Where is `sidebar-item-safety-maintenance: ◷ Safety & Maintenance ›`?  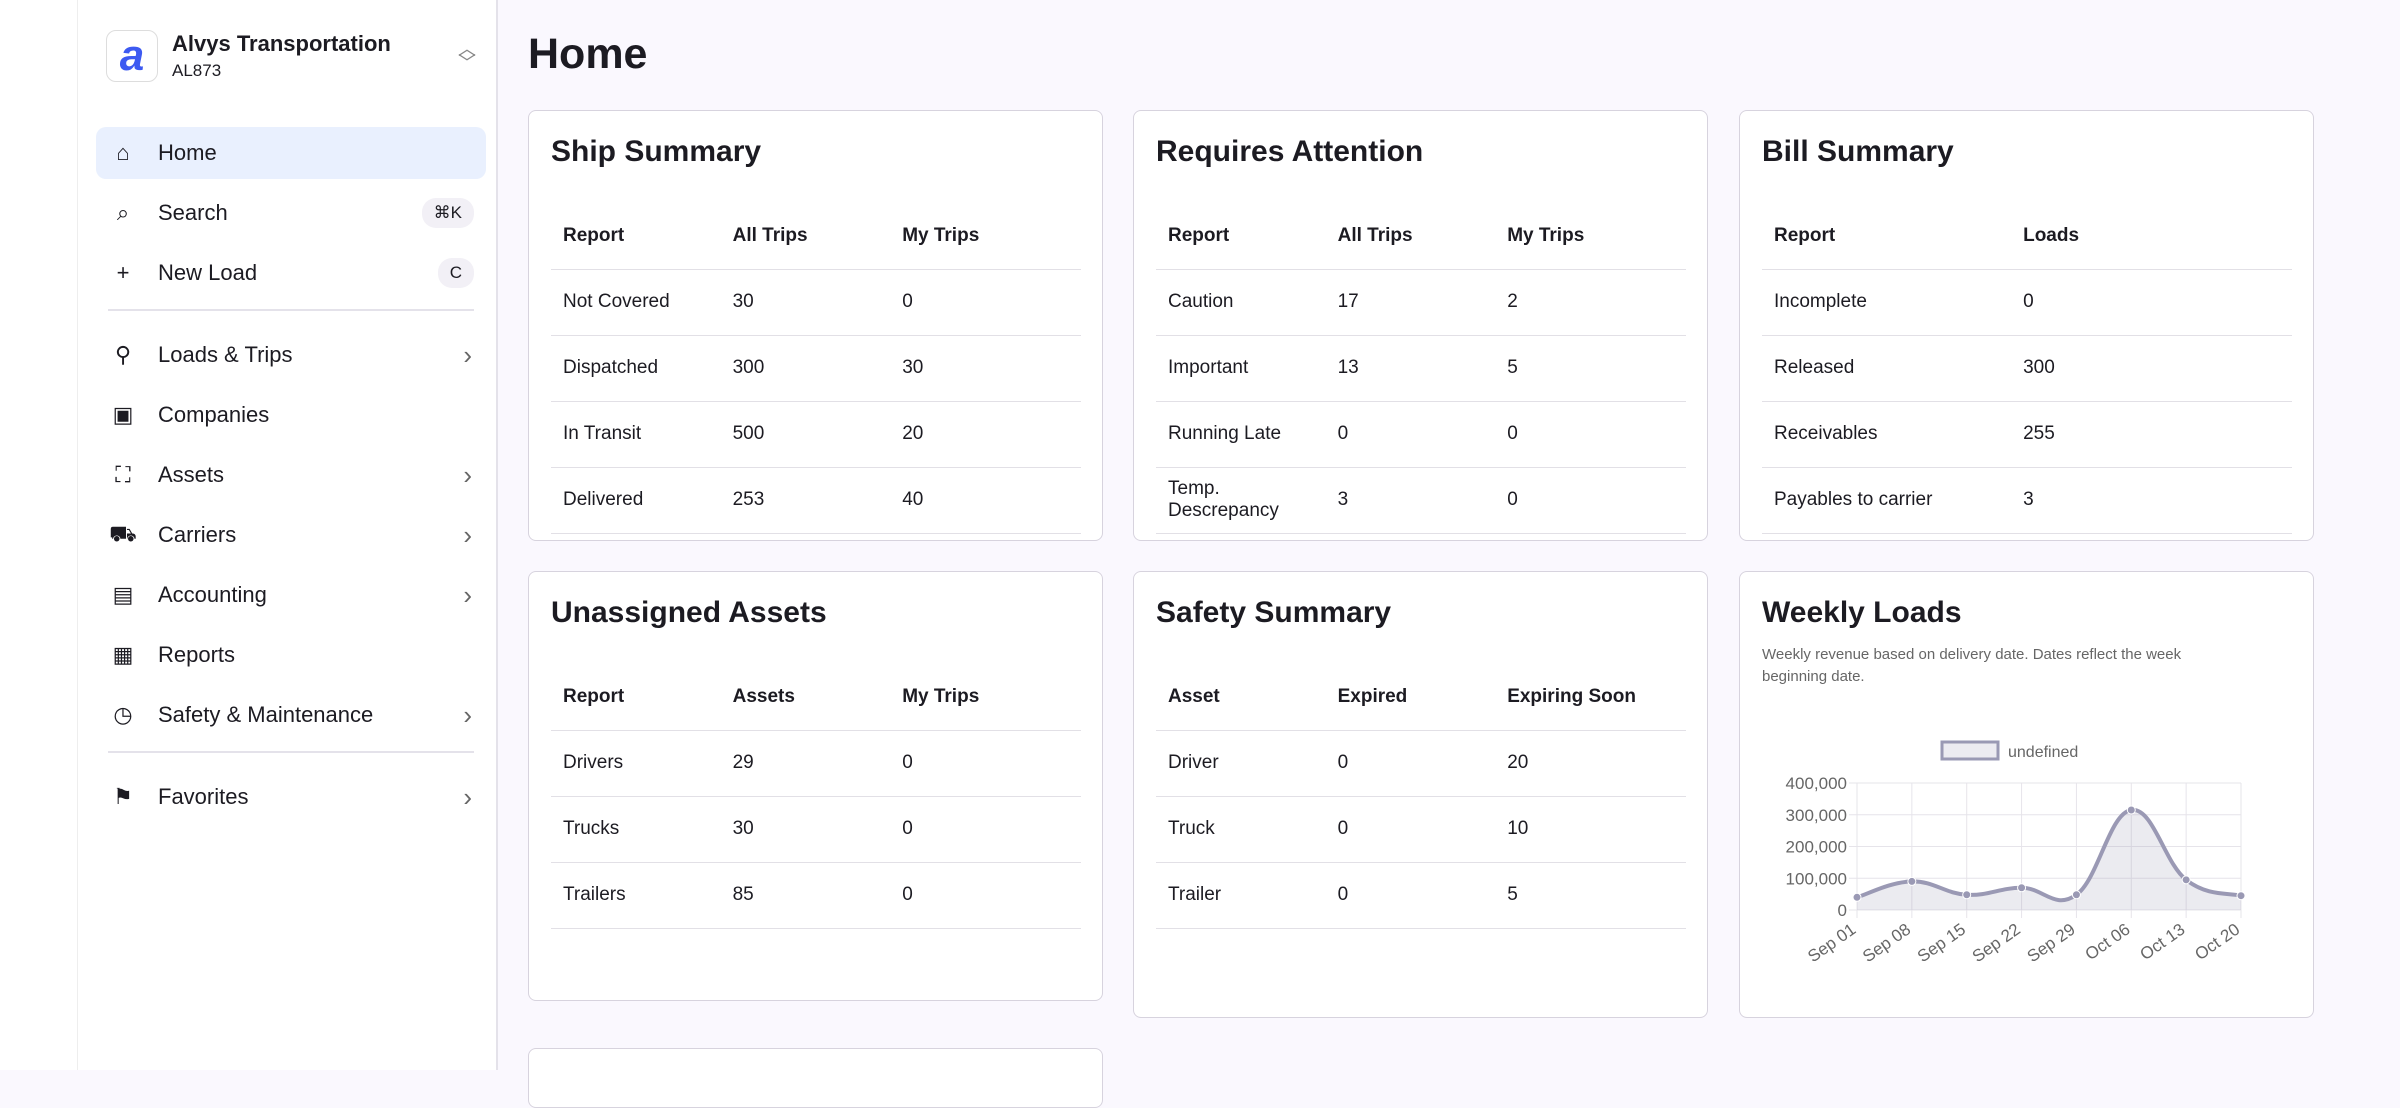 sidebar-item-safety-maintenance: ◷ Safety & Maintenance › is located at coordinates (291, 715).